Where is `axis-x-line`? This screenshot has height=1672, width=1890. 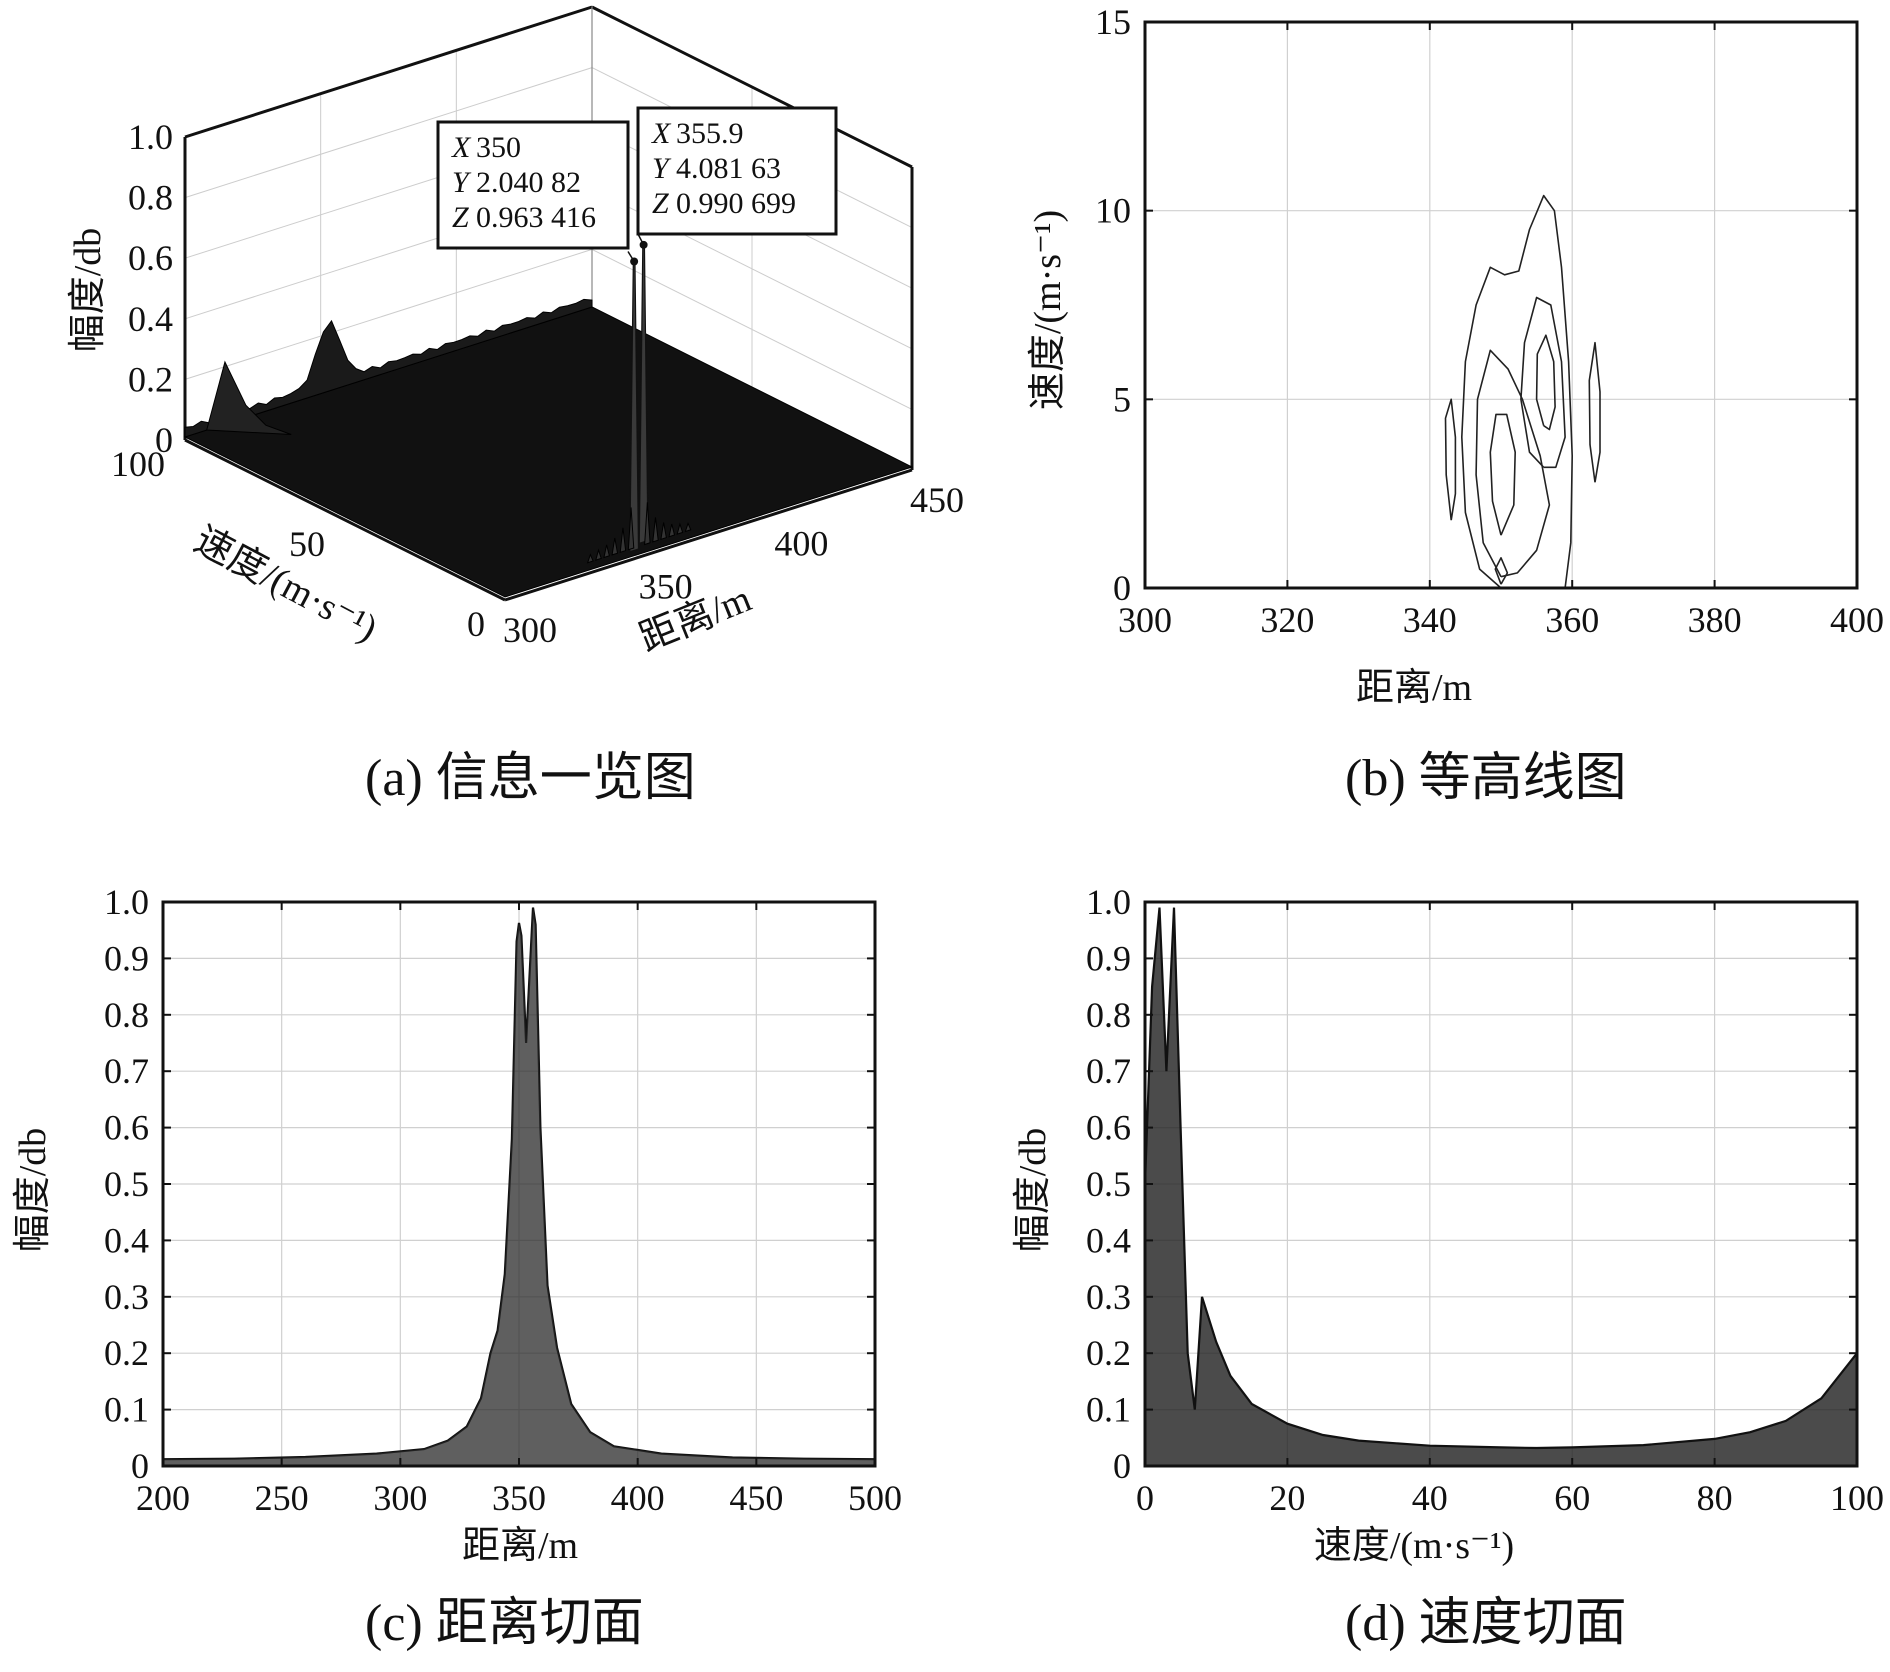 axis-x-line is located at coordinates (708, 535).